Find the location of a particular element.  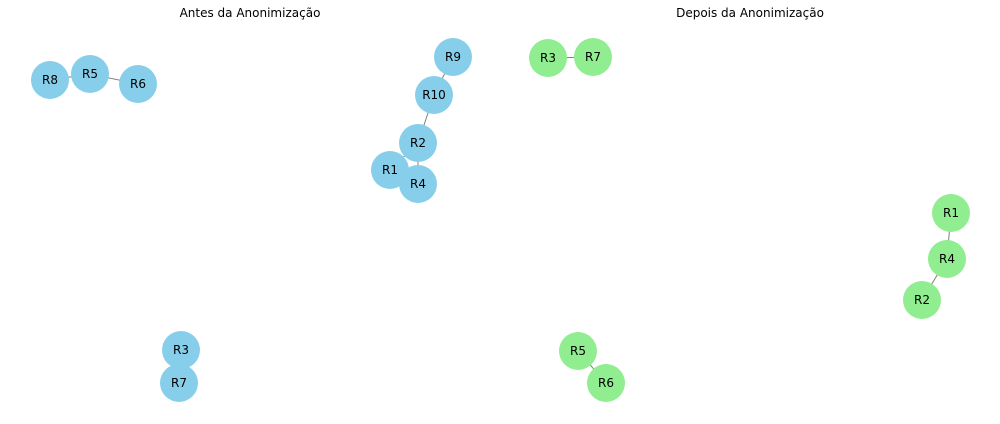

node-label: R10 is located at coordinates (434, 95).